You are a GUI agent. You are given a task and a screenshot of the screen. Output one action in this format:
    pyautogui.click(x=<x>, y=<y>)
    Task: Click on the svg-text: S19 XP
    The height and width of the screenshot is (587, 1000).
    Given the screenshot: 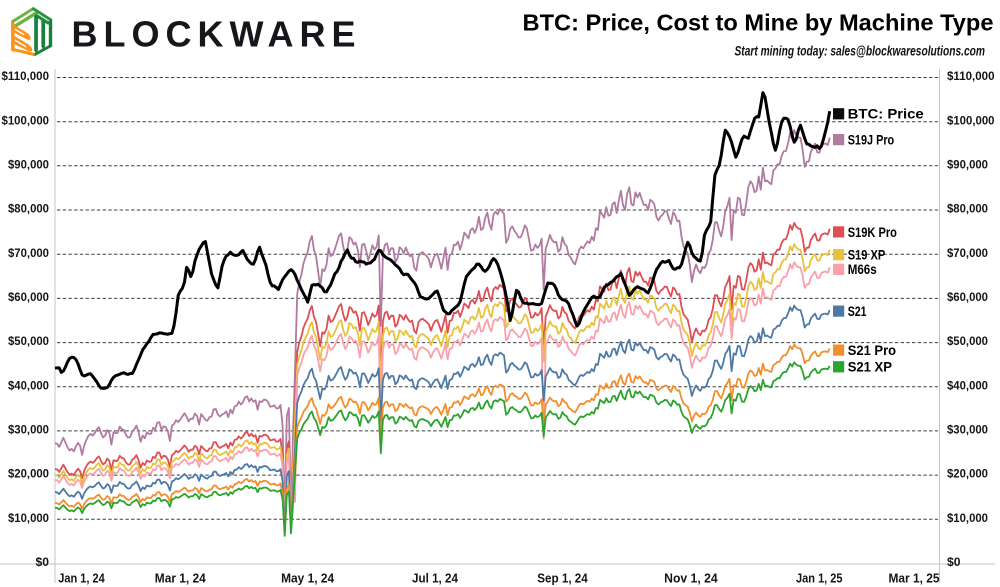 What is the action you would take?
    pyautogui.click(x=867, y=255)
    